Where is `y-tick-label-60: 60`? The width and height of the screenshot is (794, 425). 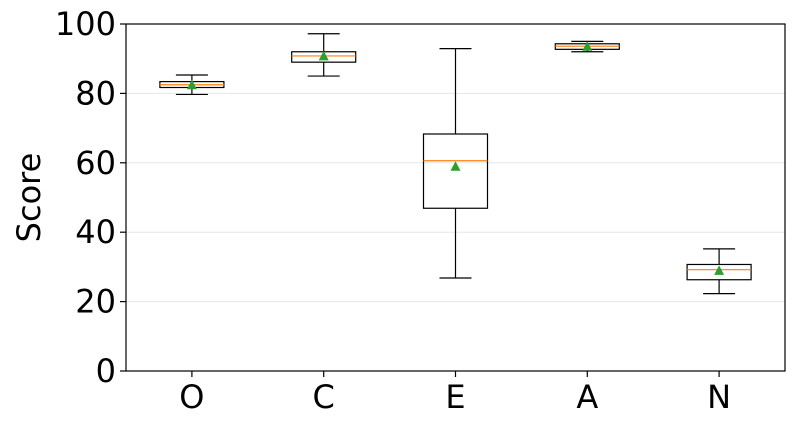
y-tick-label-60: 60 is located at coordinates (95, 163).